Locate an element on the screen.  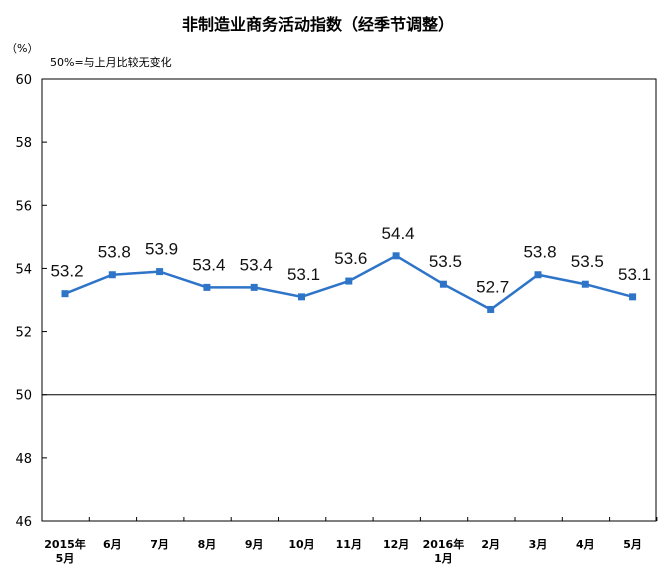
x-tick-label: 12月 is located at coordinates (396, 544).